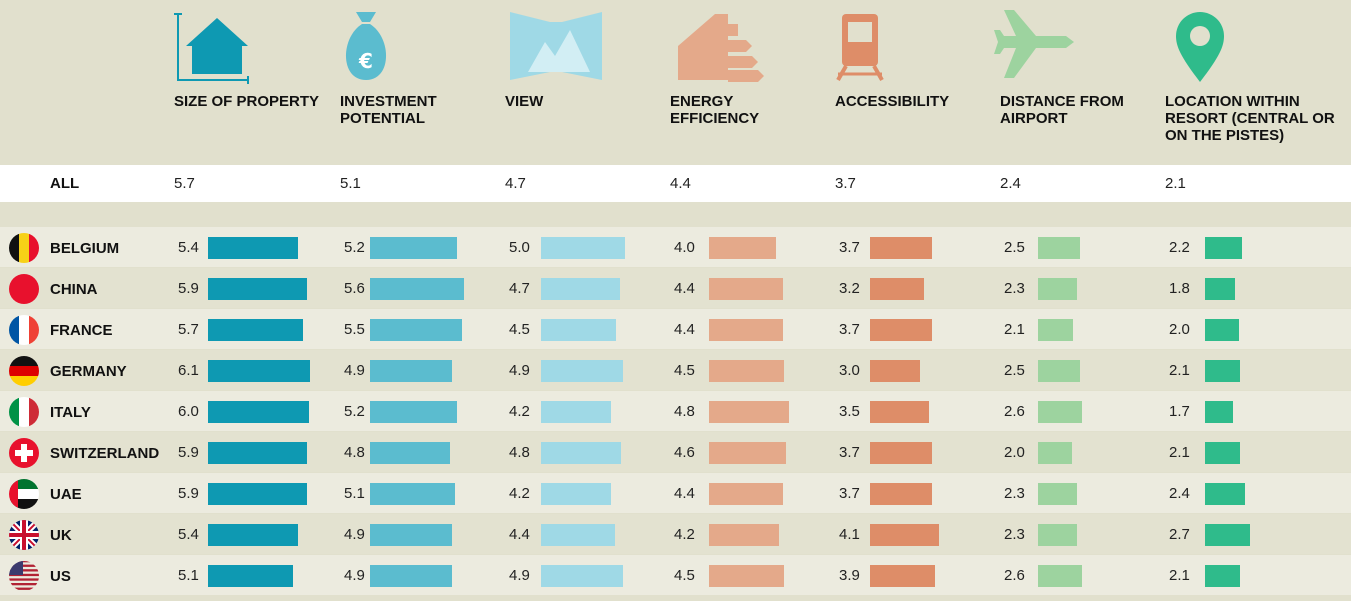 This screenshot has height=601, width=1351. Describe the element at coordinates (184, 183) in the screenshot. I see `cell-value: 5.7` at that location.